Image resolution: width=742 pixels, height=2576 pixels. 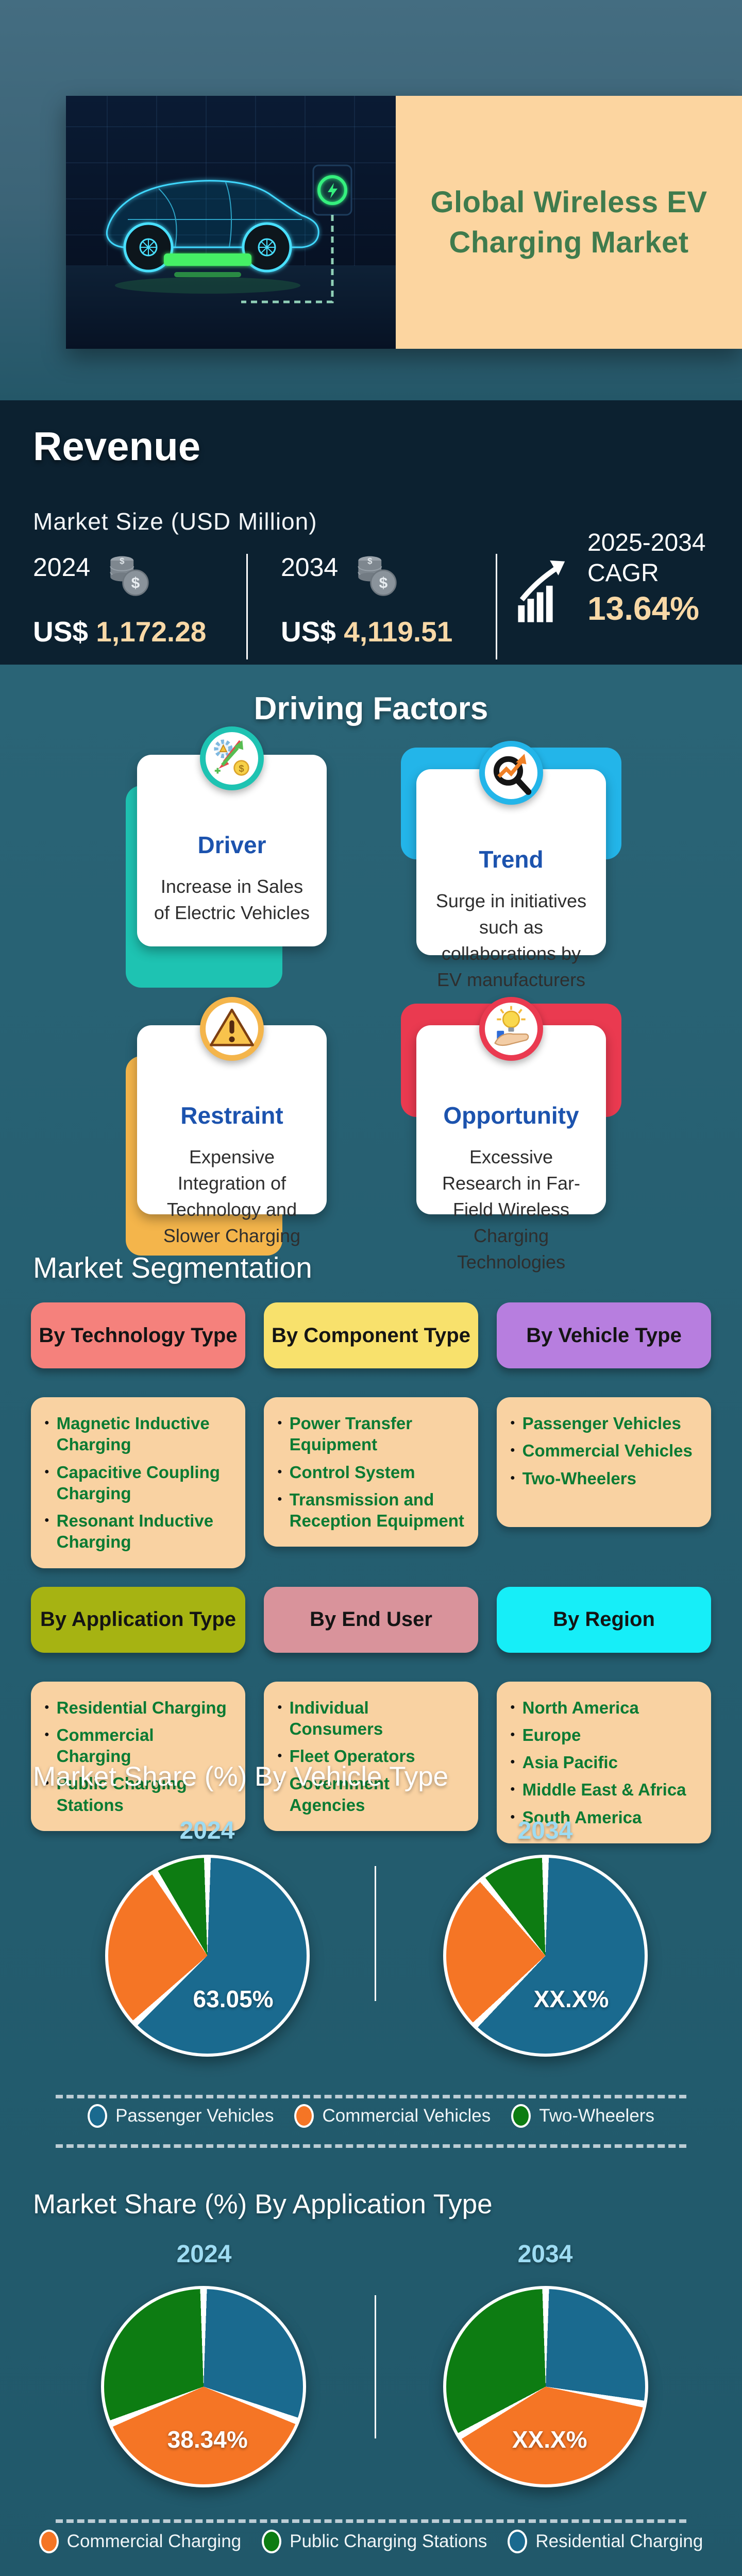 I want to click on card-title: Trend, so click(x=511, y=859).